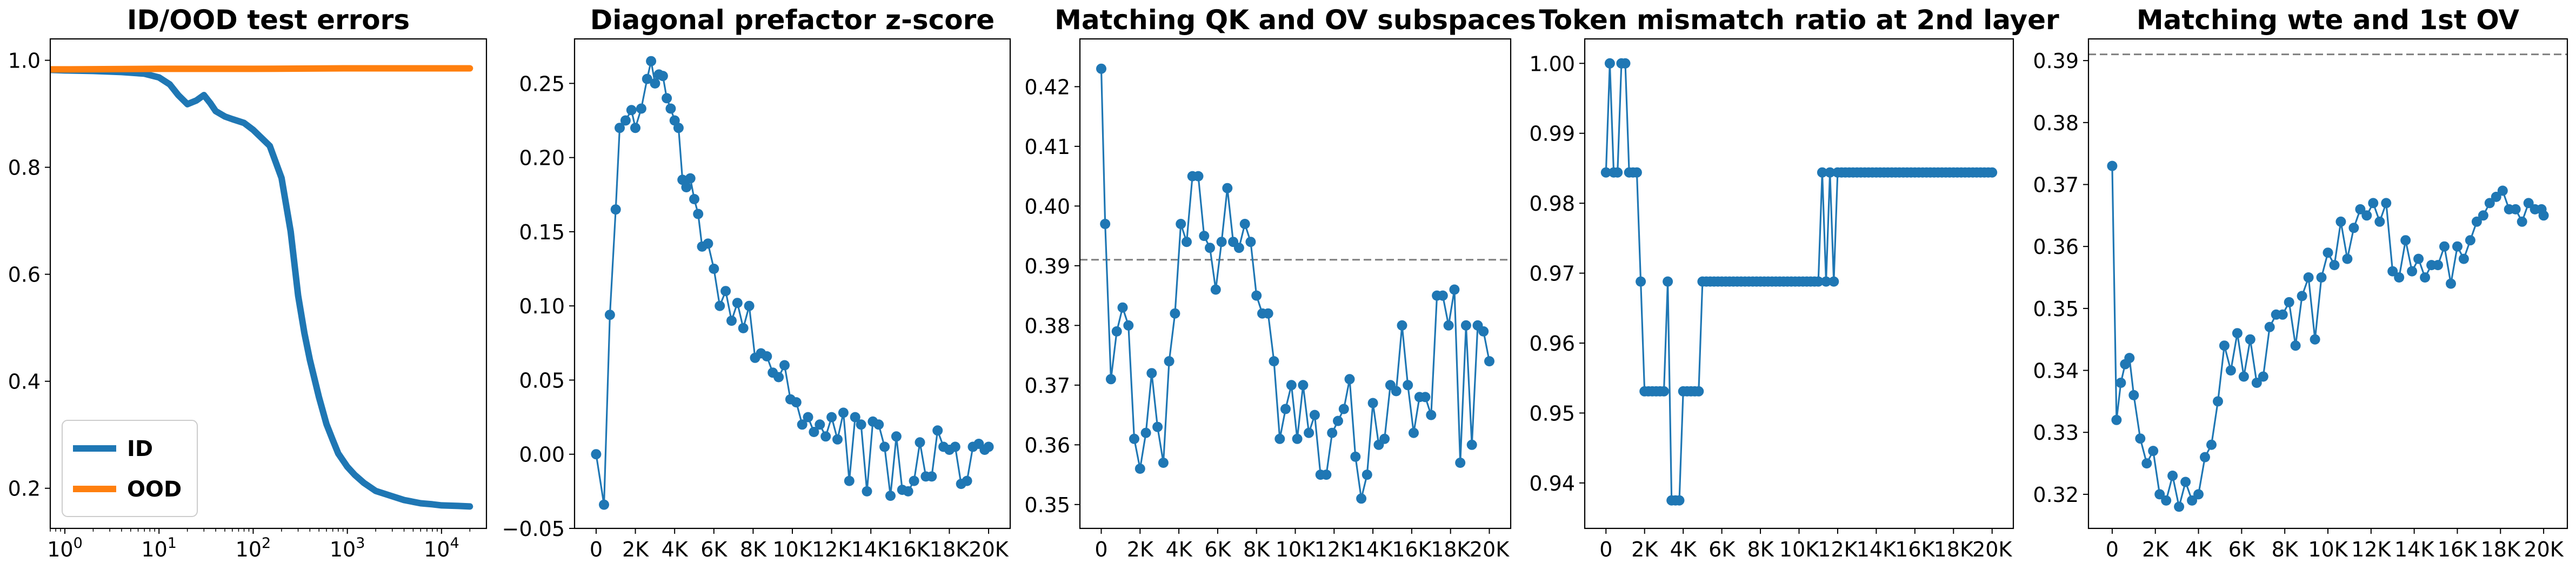  I want to click on y-tick-label: 0.4, so click(24, 382).